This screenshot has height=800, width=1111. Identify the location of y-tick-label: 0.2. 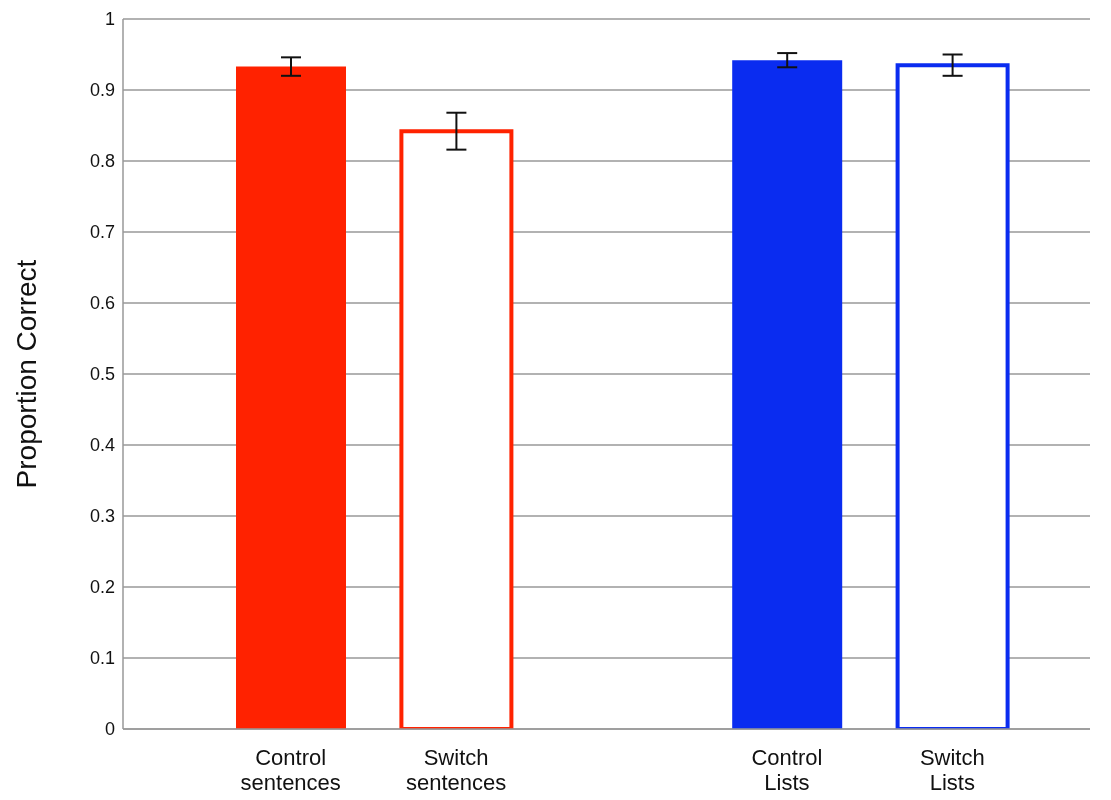
(102, 587).